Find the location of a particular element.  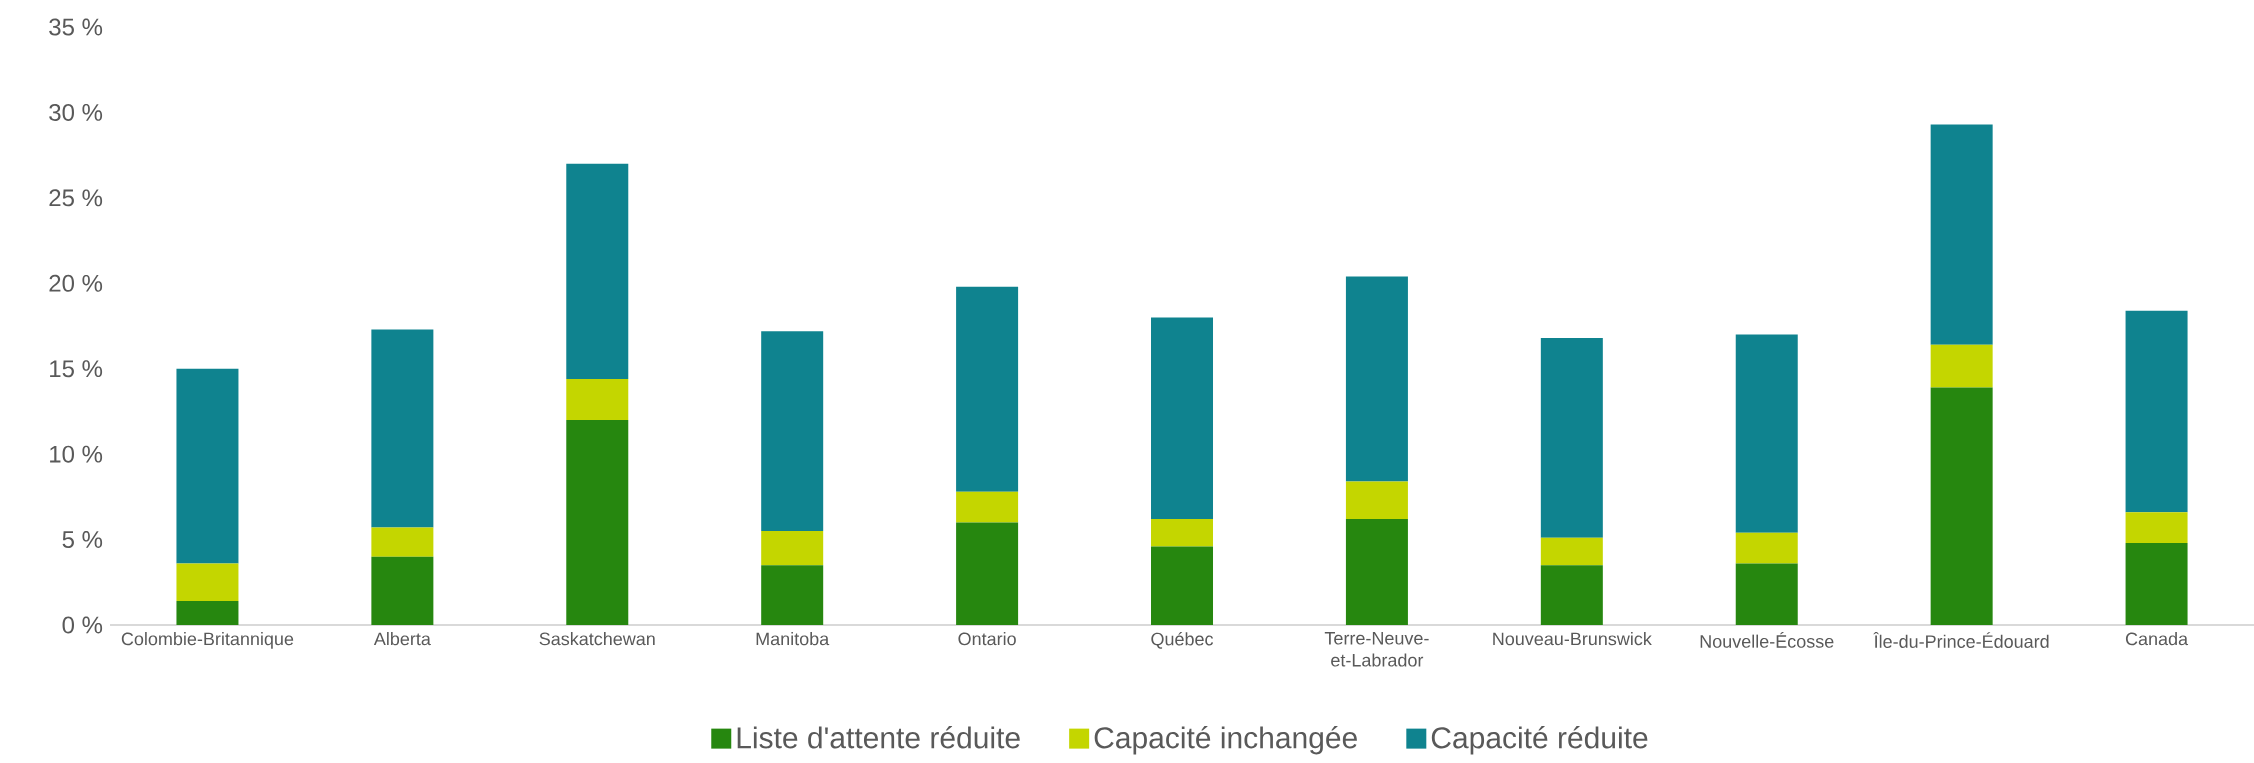

legend-label: Capacité inchangée is located at coordinates (1225, 740).